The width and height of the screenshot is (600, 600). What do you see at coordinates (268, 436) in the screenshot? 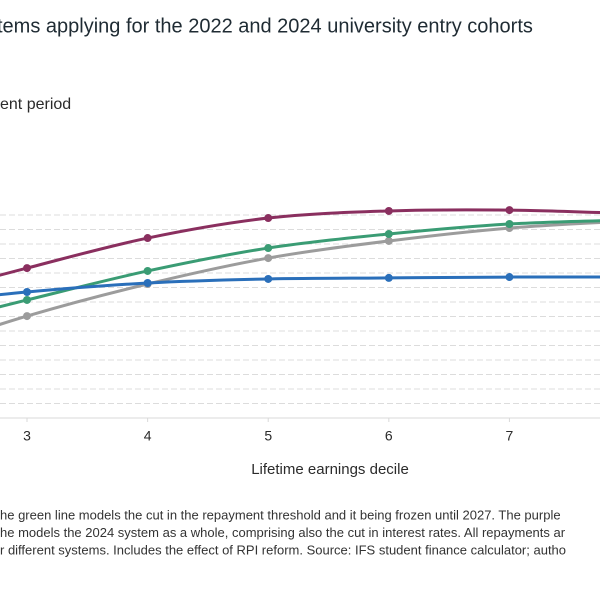
I see `x-tick-label: 5` at bounding box center [268, 436].